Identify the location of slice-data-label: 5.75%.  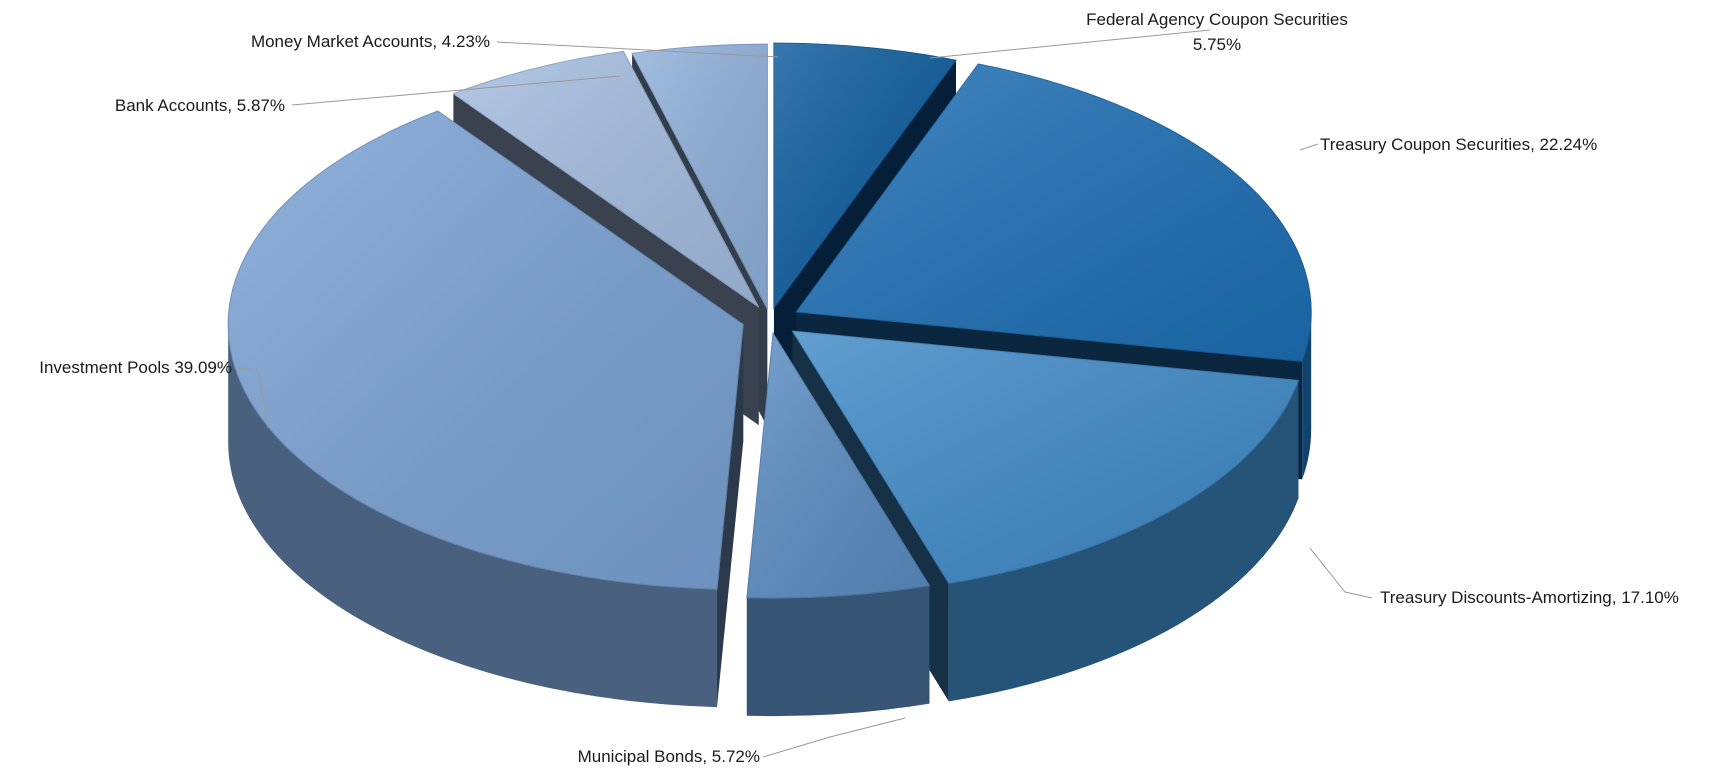
(1217, 44).